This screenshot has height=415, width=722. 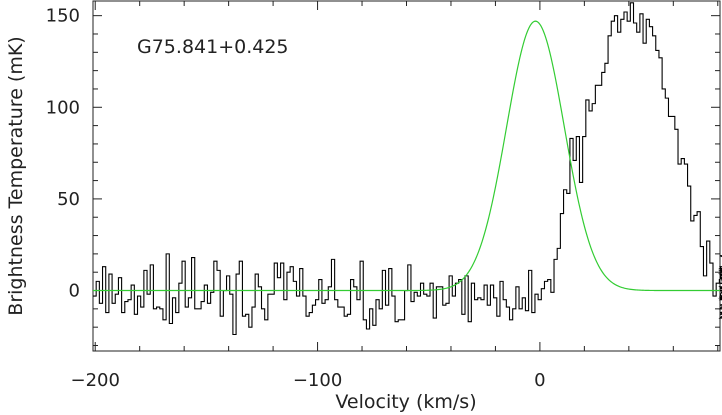 What do you see at coordinates (405, 402) in the screenshot?
I see `x-axis-title: Velocity (km/s)` at bounding box center [405, 402].